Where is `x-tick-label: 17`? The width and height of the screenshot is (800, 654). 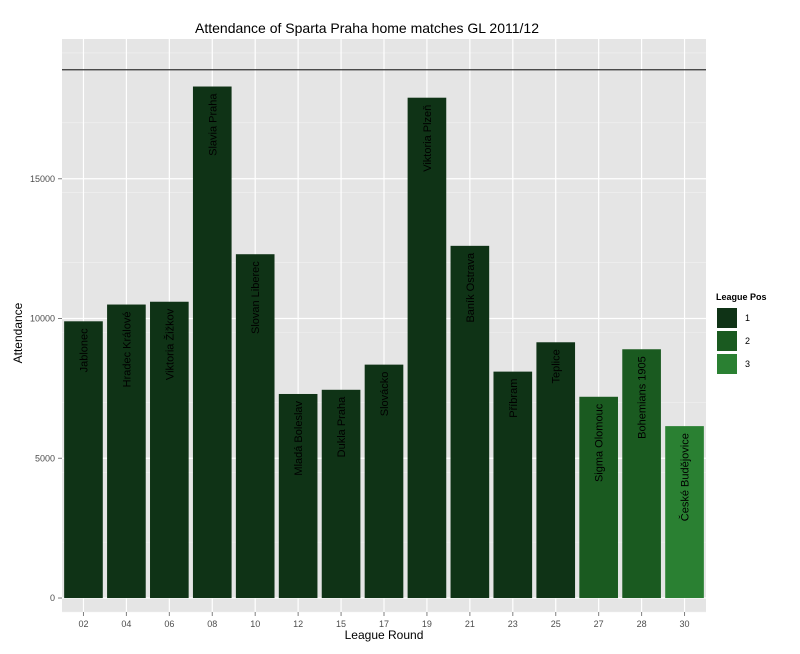
x-tick-label: 17 is located at coordinates (384, 624).